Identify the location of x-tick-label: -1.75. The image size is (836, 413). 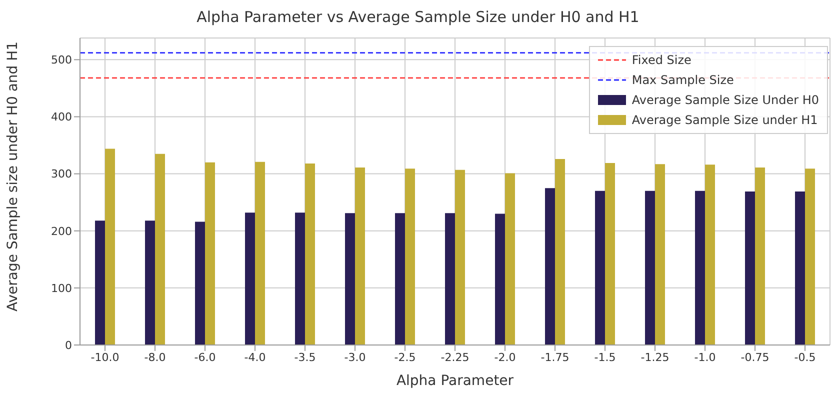
(555, 357).